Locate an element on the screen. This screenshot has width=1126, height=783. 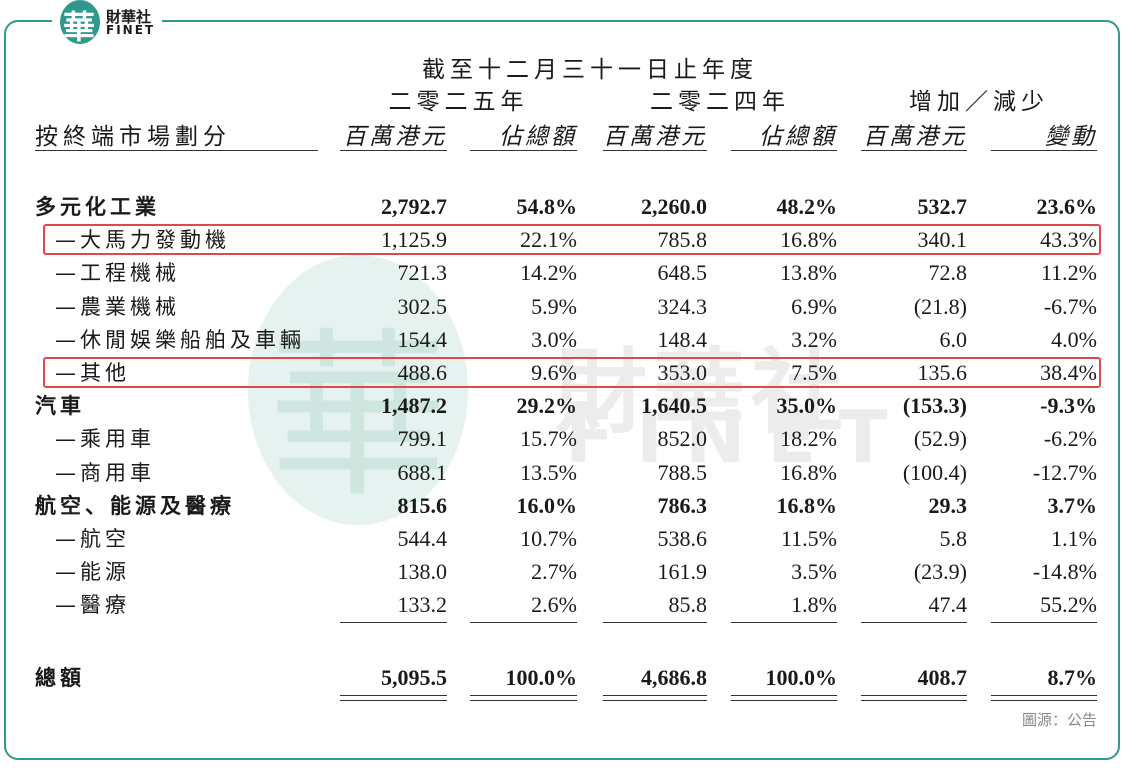
logo-mark: 華 is located at coordinates (79, 27).